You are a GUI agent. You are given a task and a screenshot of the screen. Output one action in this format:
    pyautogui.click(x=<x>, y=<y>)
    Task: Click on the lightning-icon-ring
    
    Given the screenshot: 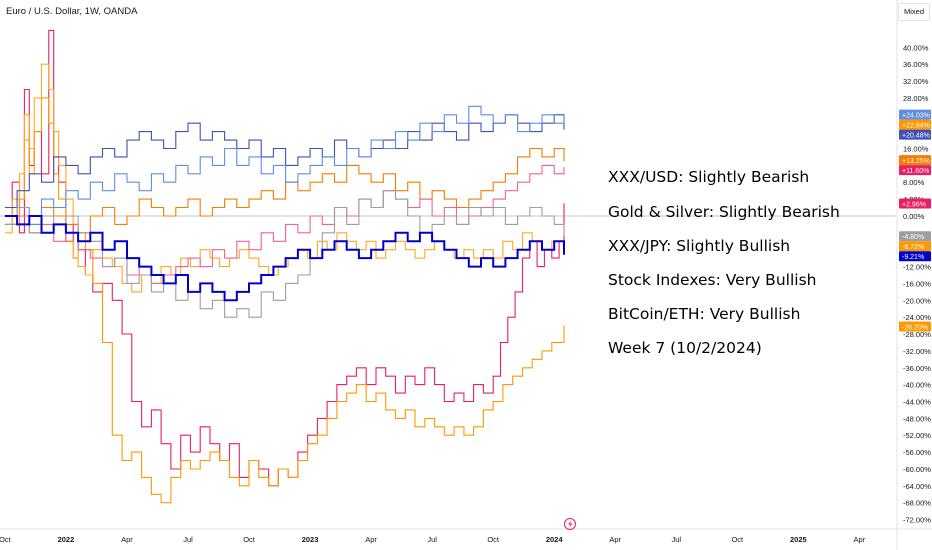 What is the action you would take?
    pyautogui.click(x=570, y=524)
    